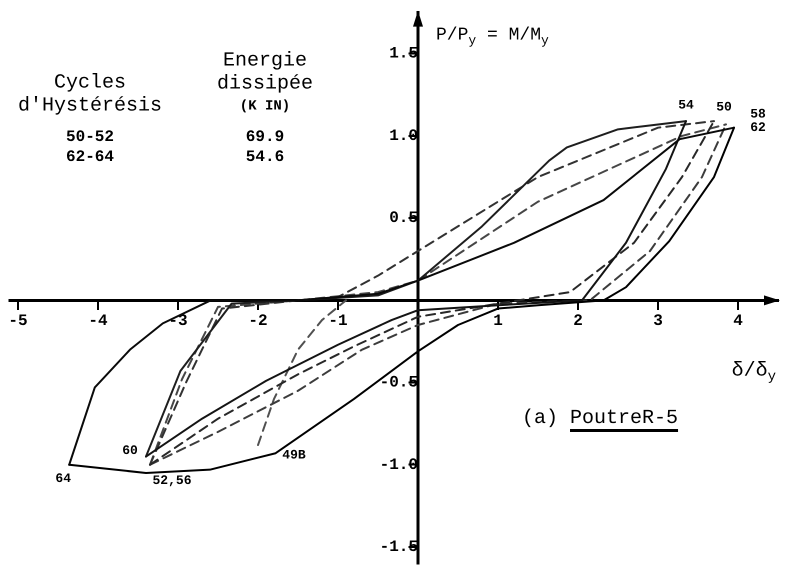  I want to click on annotation: 52,56, so click(172, 480).